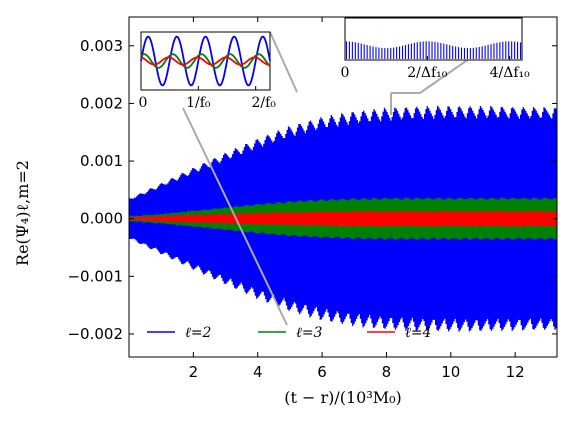 This screenshot has width=576, height=432. I want to click on inset-1-tick-label: 1/f₀, so click(198, 103).